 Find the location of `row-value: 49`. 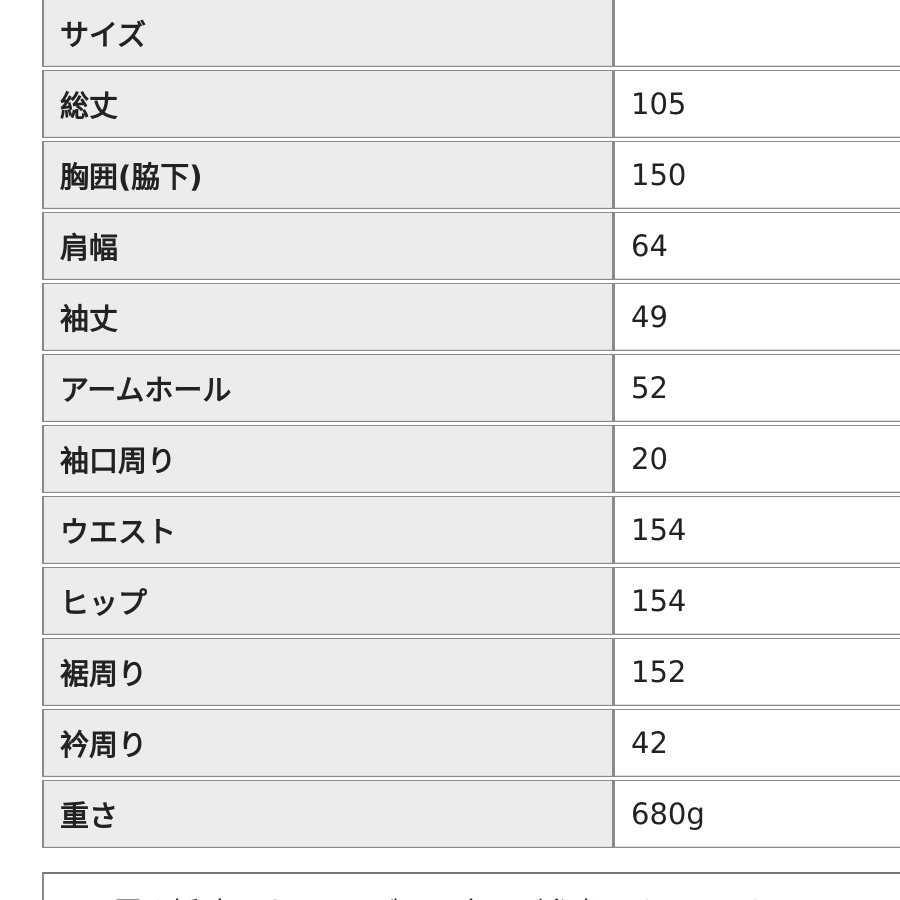

row-value: 49 is located at coordinates (756, 317).